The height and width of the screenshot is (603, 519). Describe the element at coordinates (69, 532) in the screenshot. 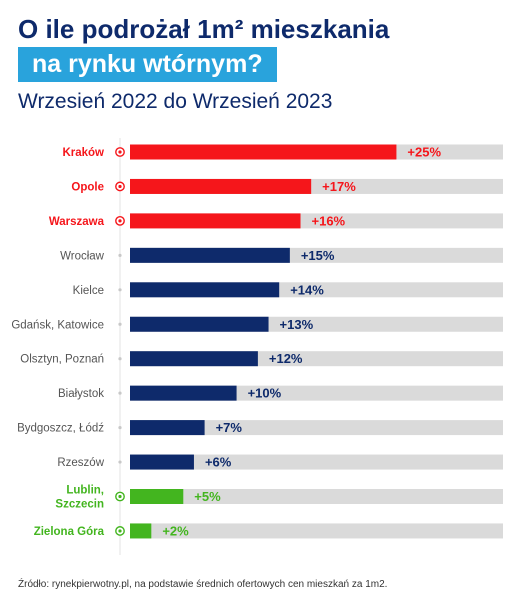

I see `category-label: Zielona Góra` at that location.